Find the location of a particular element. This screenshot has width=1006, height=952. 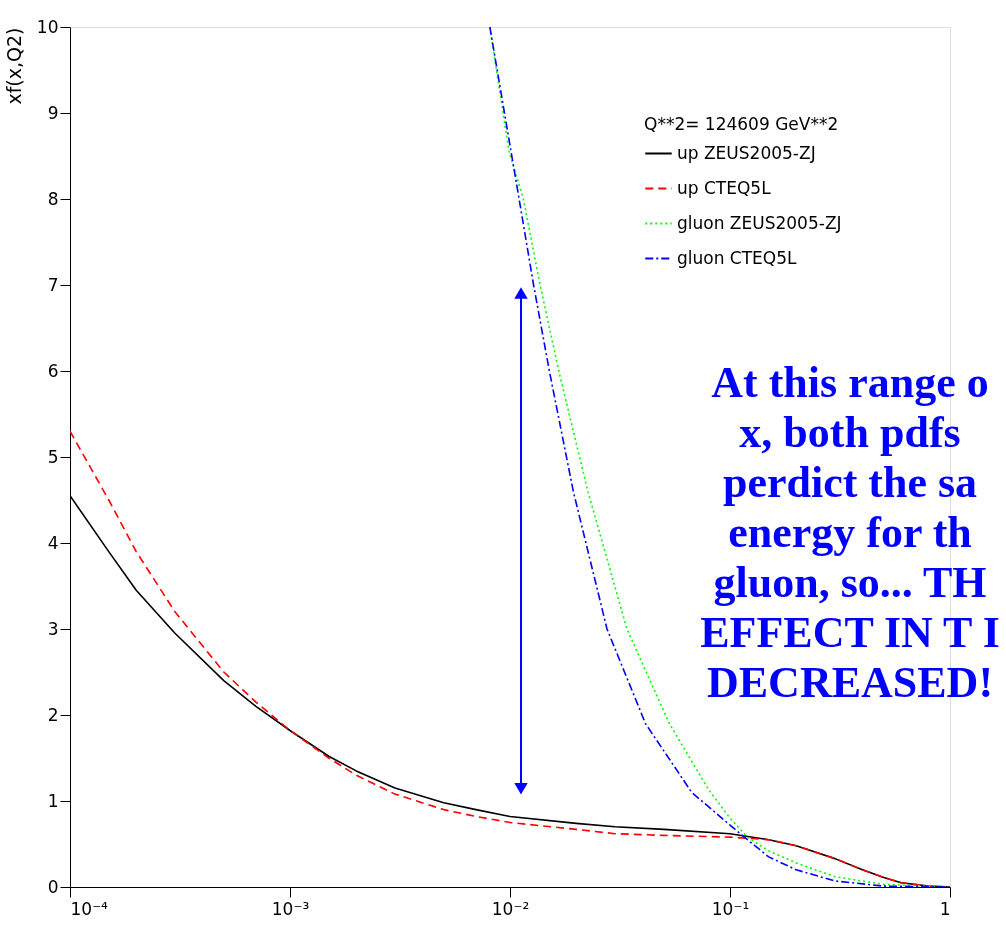

y-tick-label: 2 is located at coordinates (53, 714).